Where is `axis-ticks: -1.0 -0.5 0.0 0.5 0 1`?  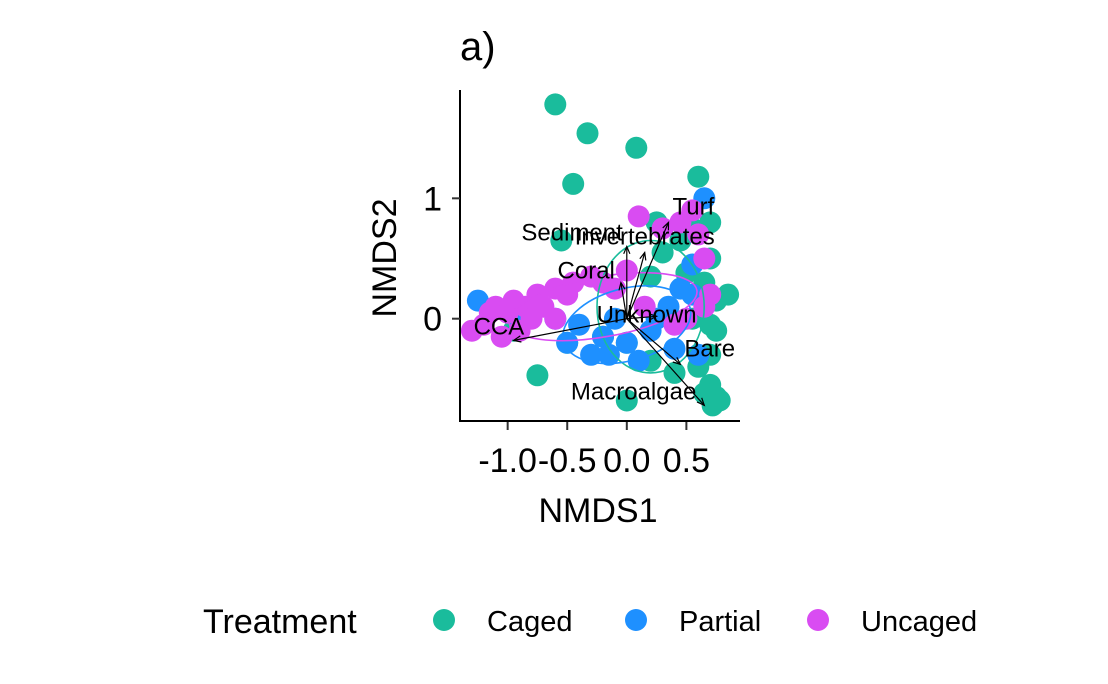
axis-ticks: -1.0 -0.5 0.0 0.5 0 1 is located at coordinates (566, 330).